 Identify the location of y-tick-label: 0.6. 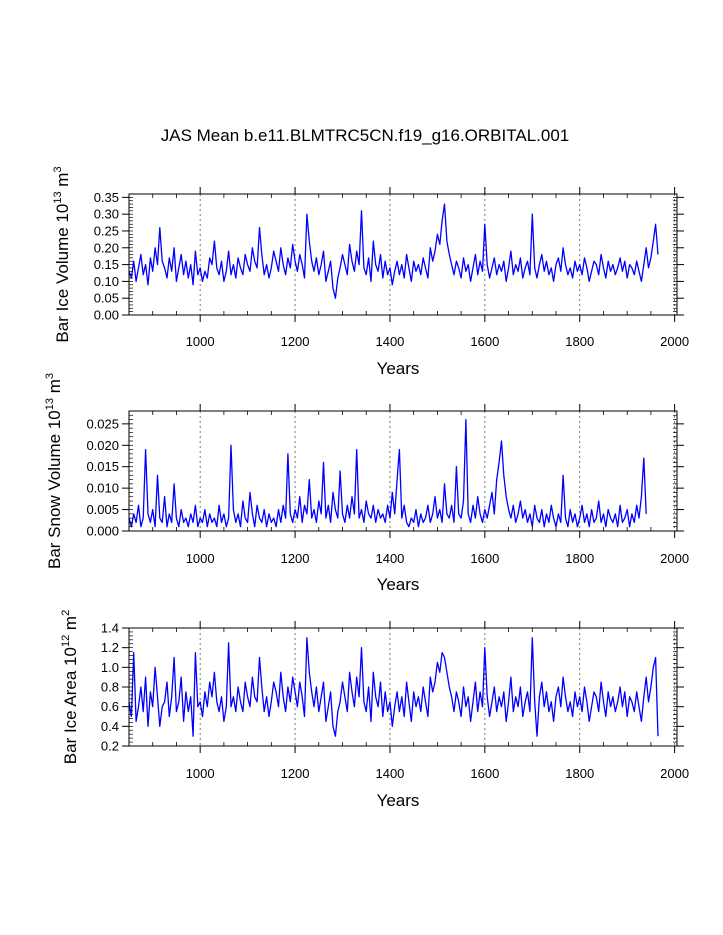
(110, 706).